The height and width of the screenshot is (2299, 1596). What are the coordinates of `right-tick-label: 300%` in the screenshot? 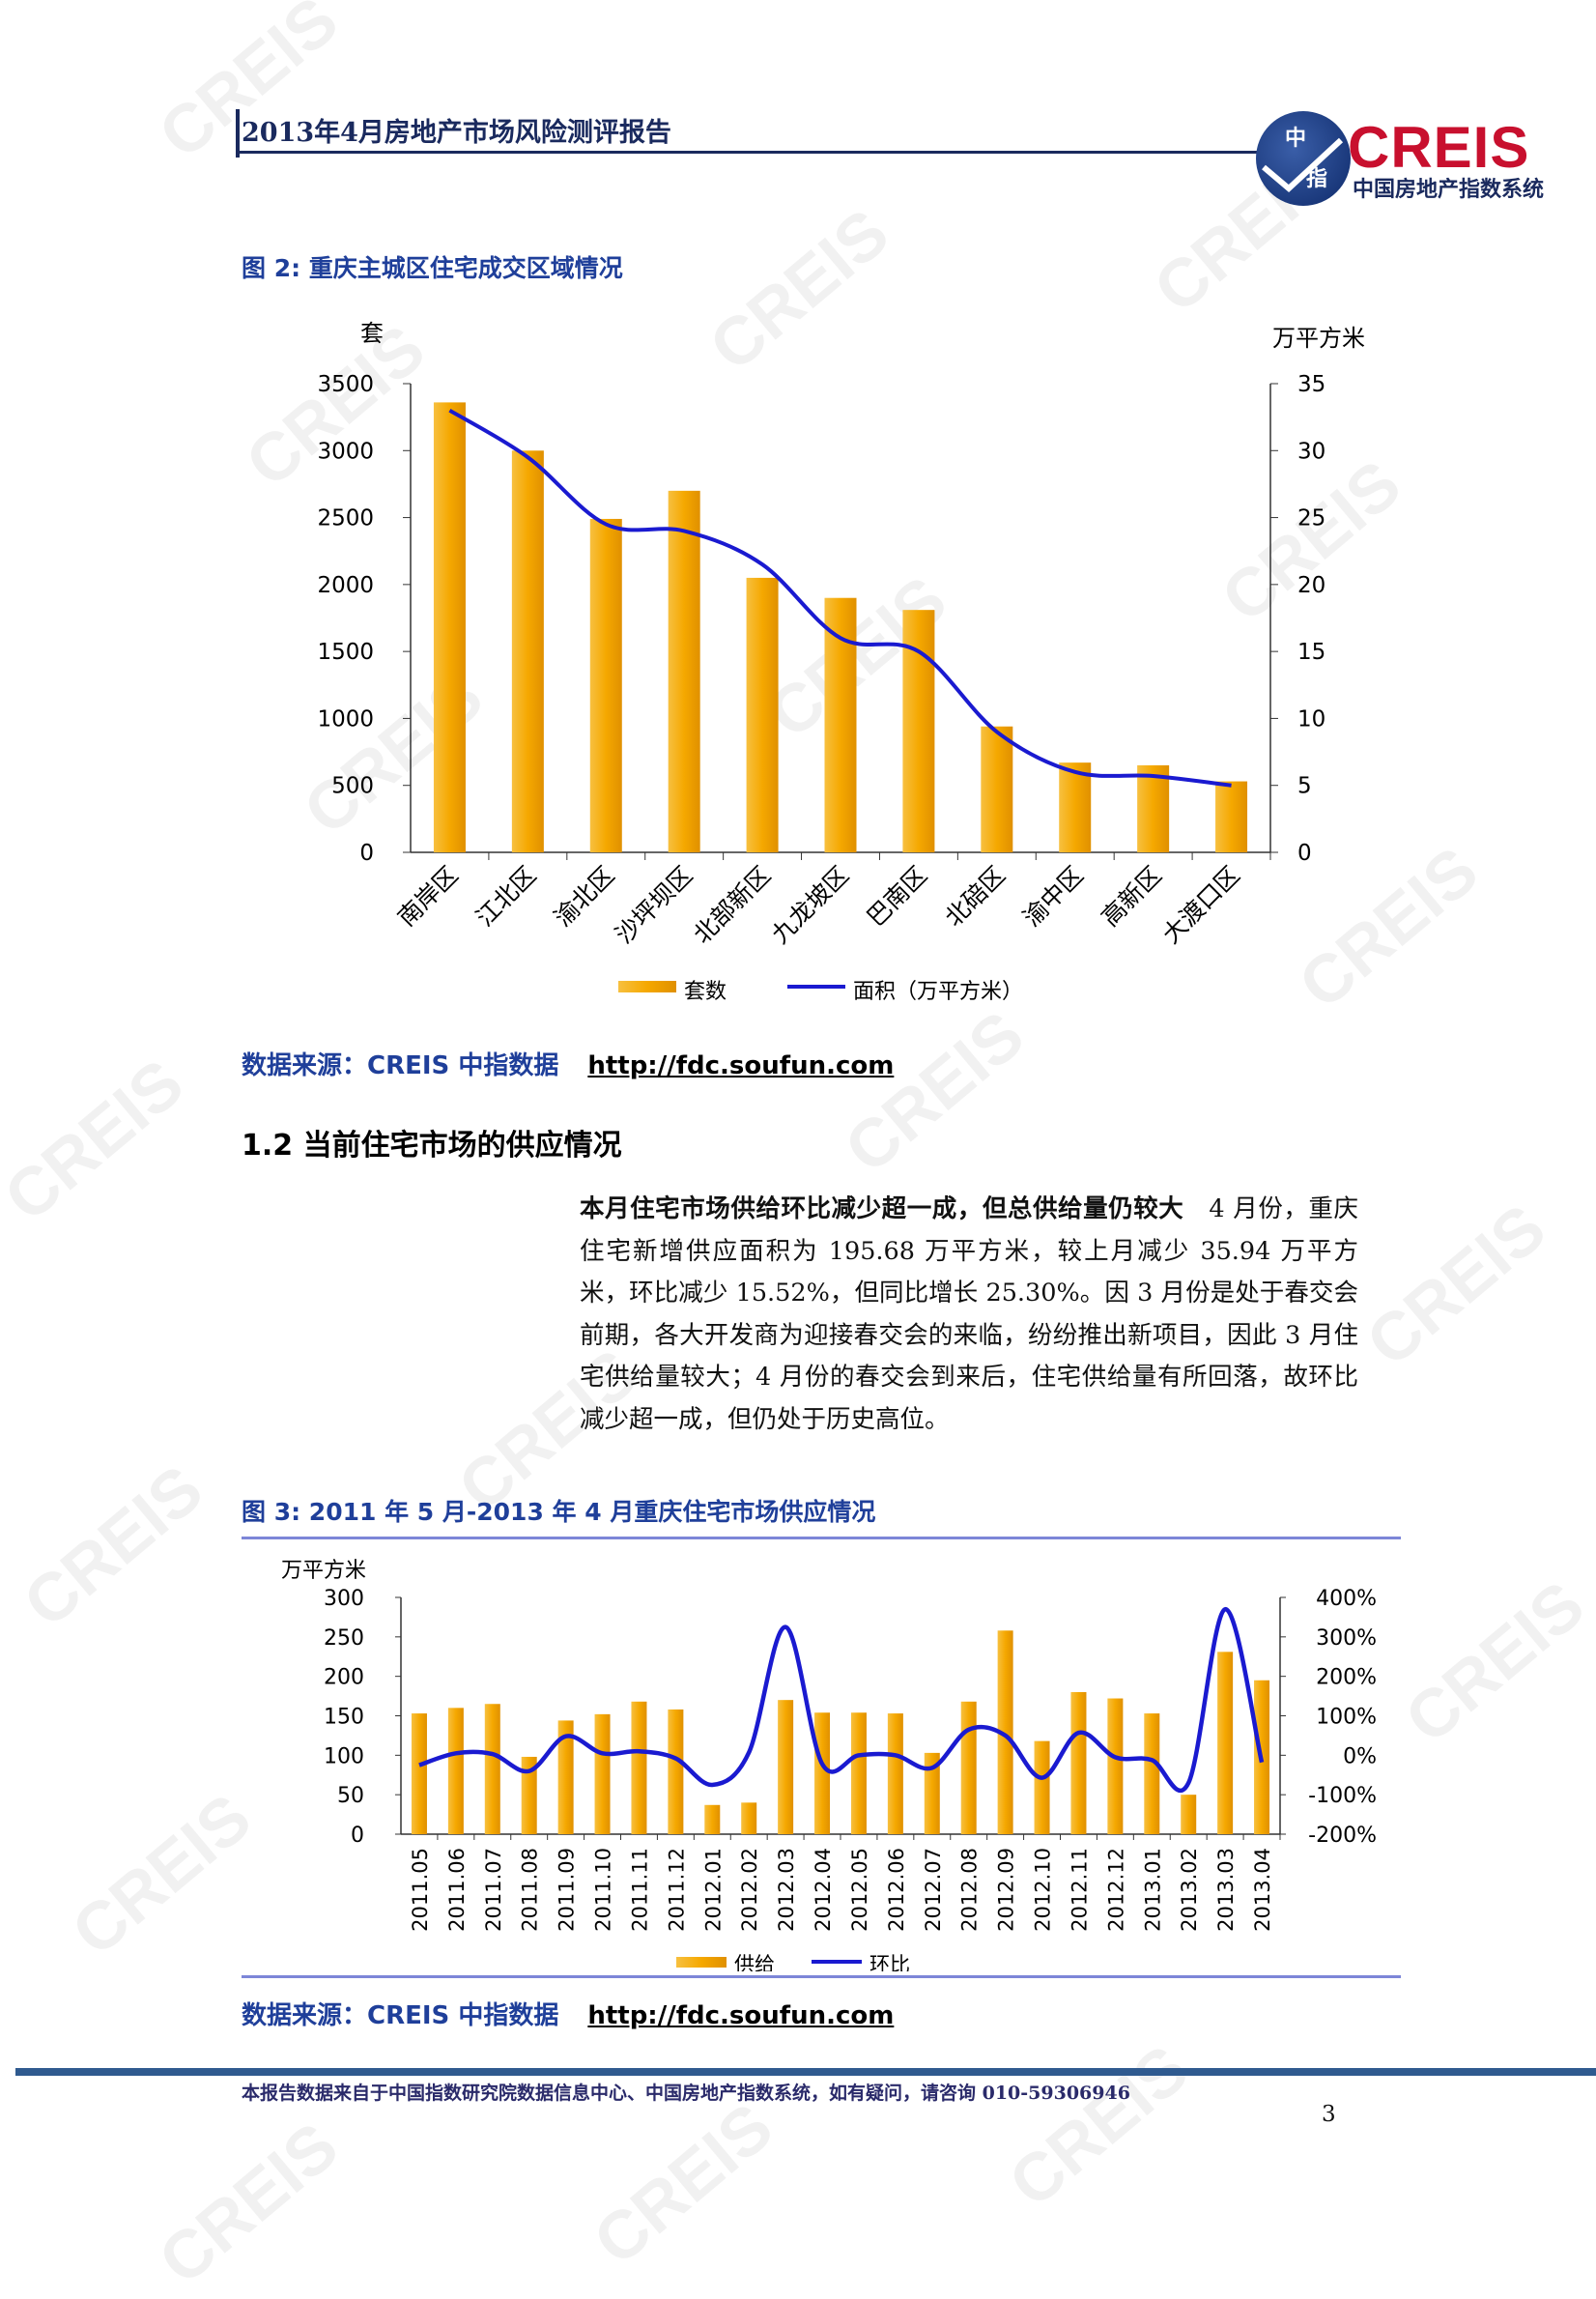 It's located at (1346, 1638).